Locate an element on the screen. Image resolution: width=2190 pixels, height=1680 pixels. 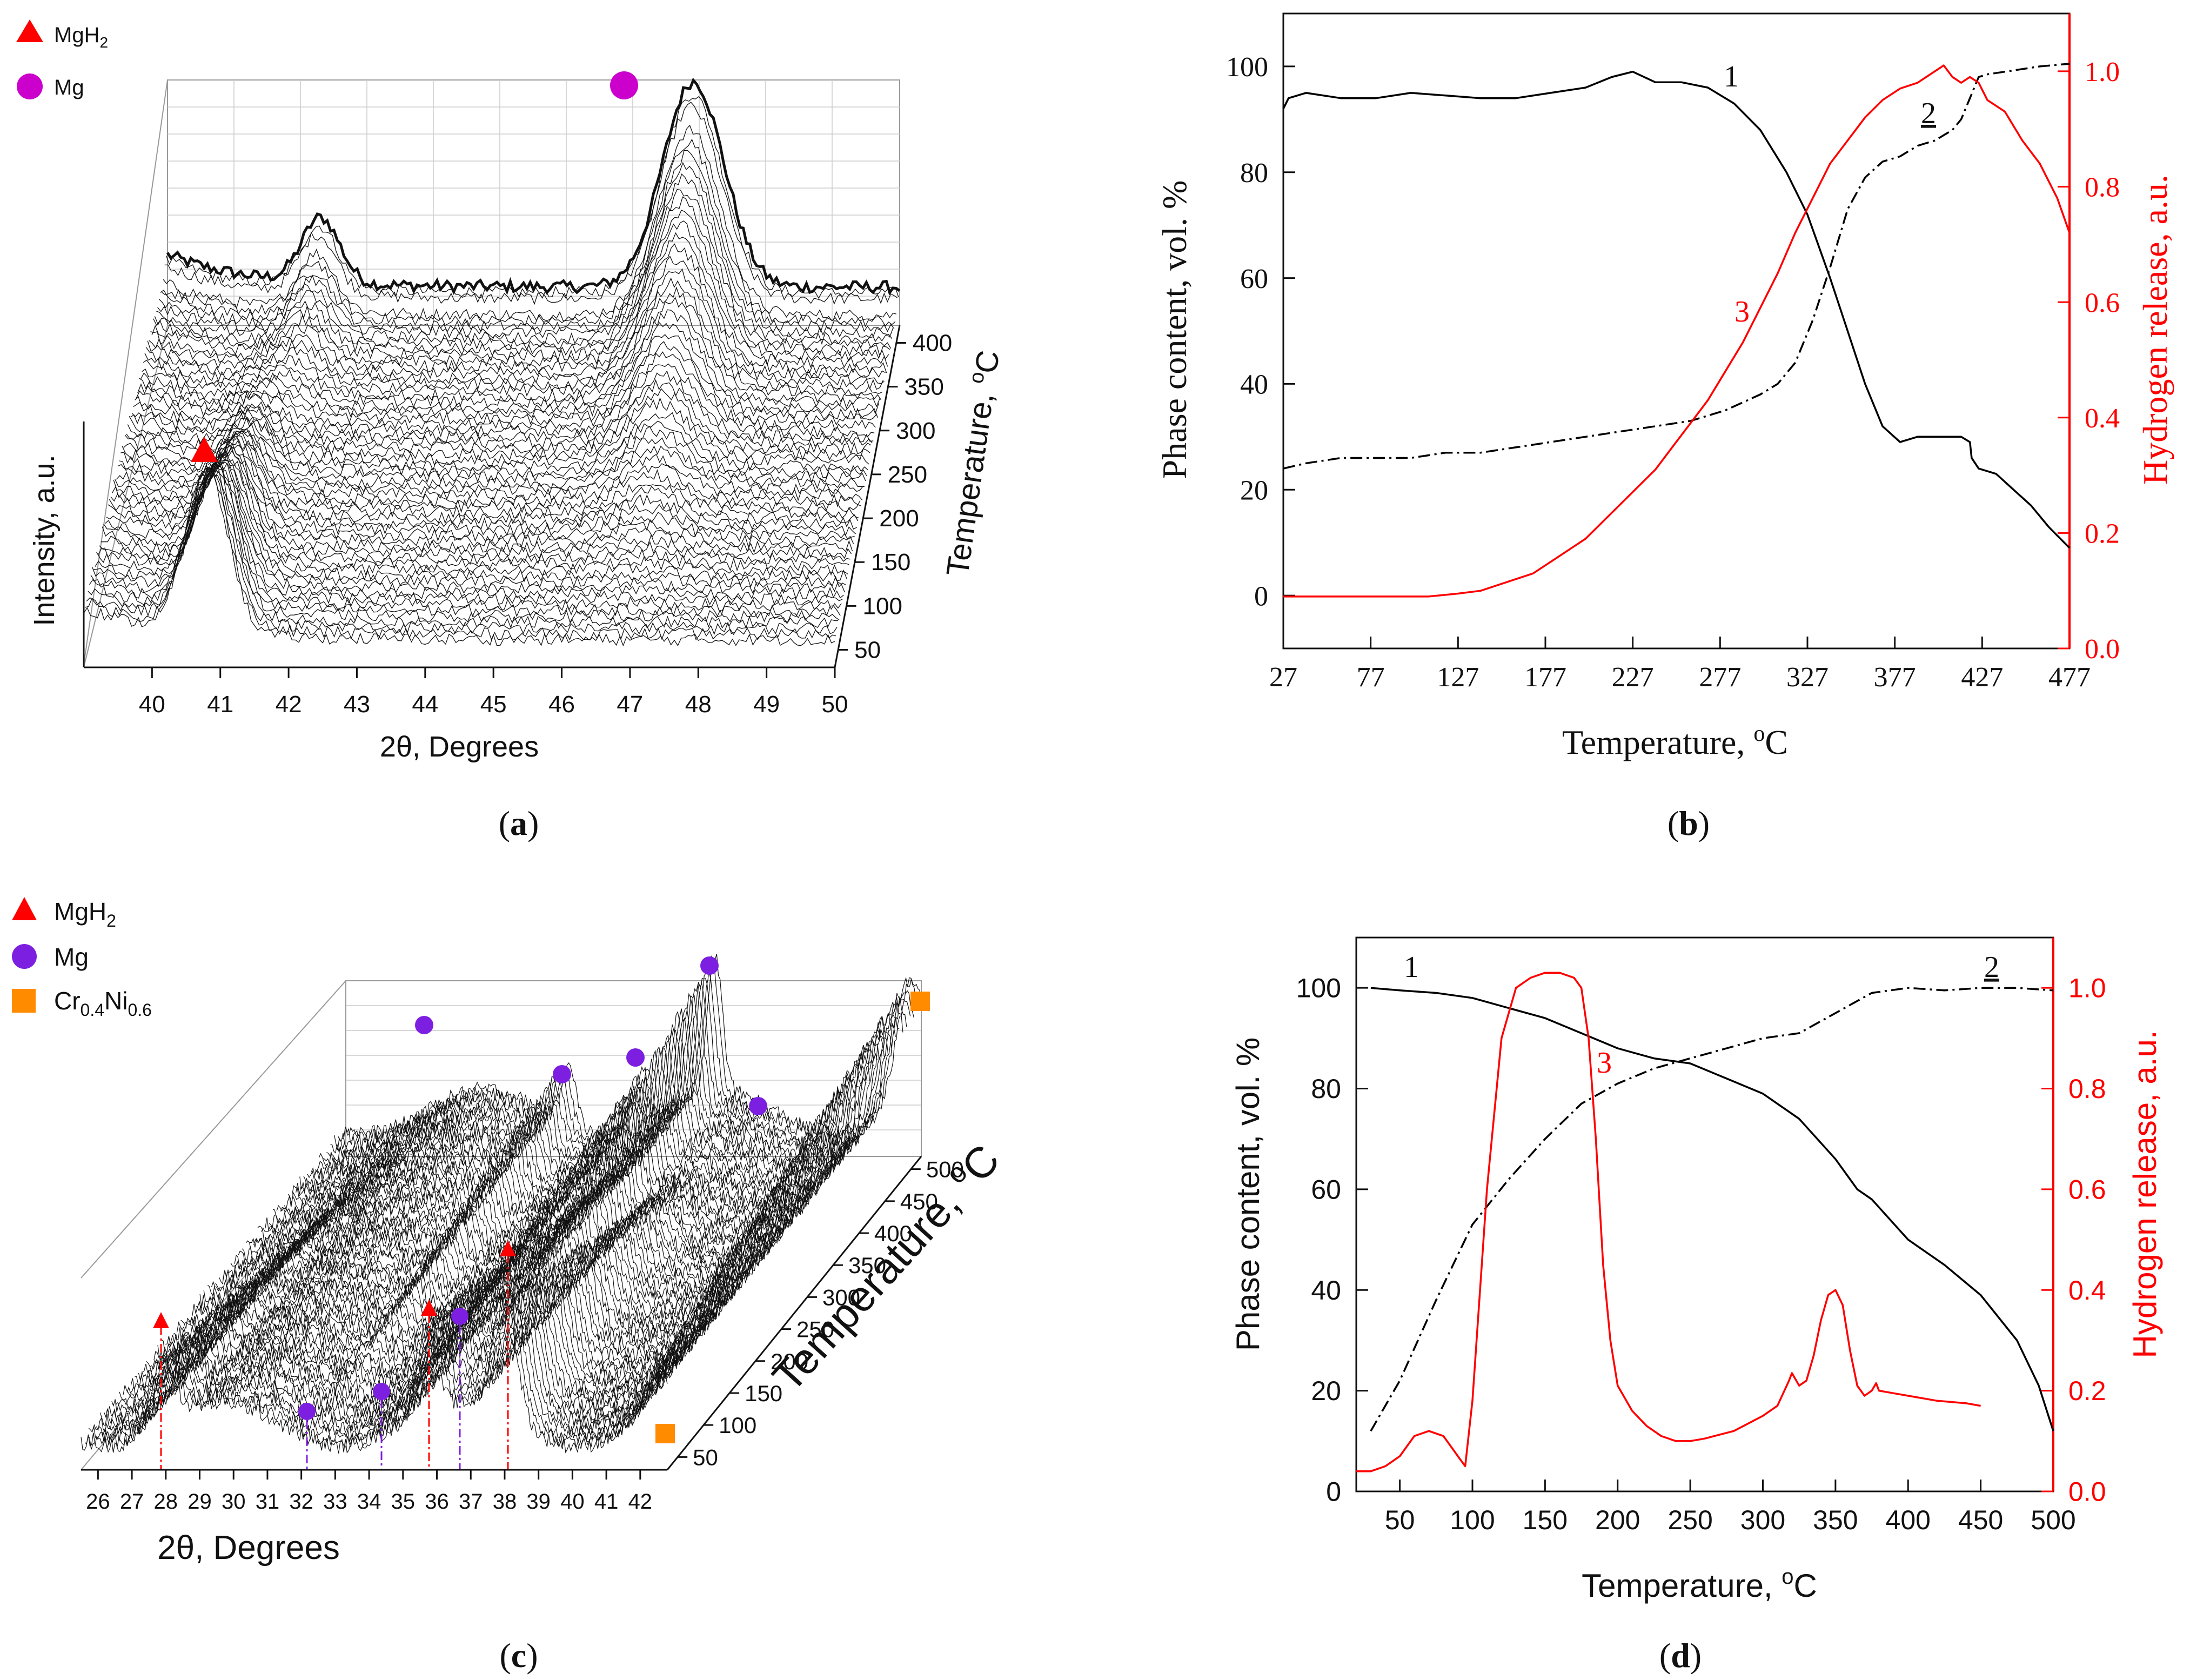
panel-a-legend: MgH2 Mg is located at coordinates (62, 59).